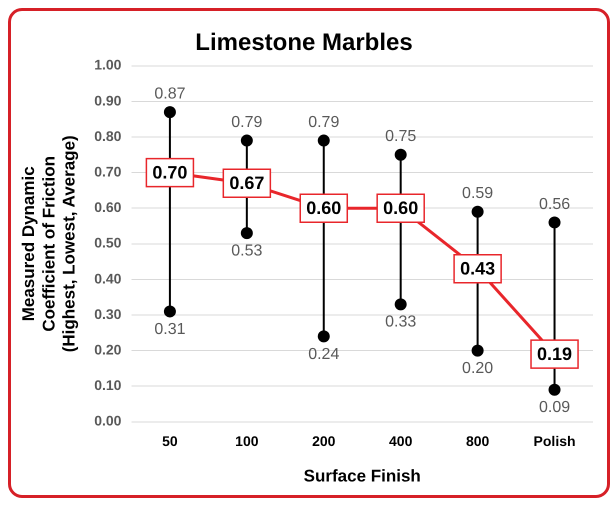 The height and width of the screenshot is (506, 616). Describe the element at coordinates (246, 183) in the screenshot. I see `data-label: 0.67` at that location.